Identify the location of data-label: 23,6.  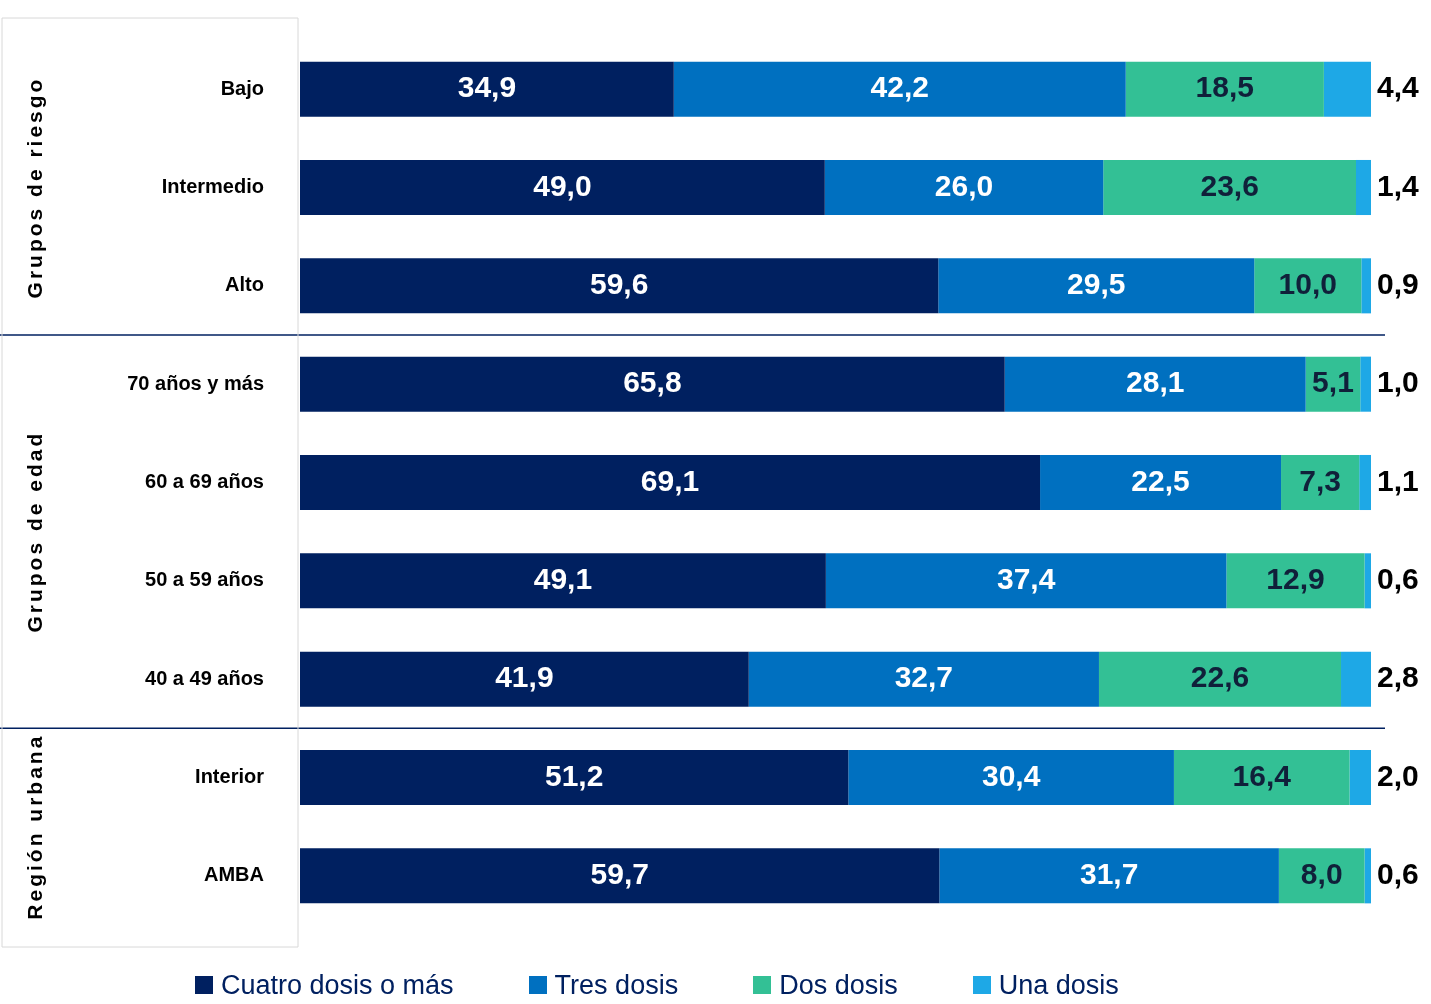
(1229, 185).